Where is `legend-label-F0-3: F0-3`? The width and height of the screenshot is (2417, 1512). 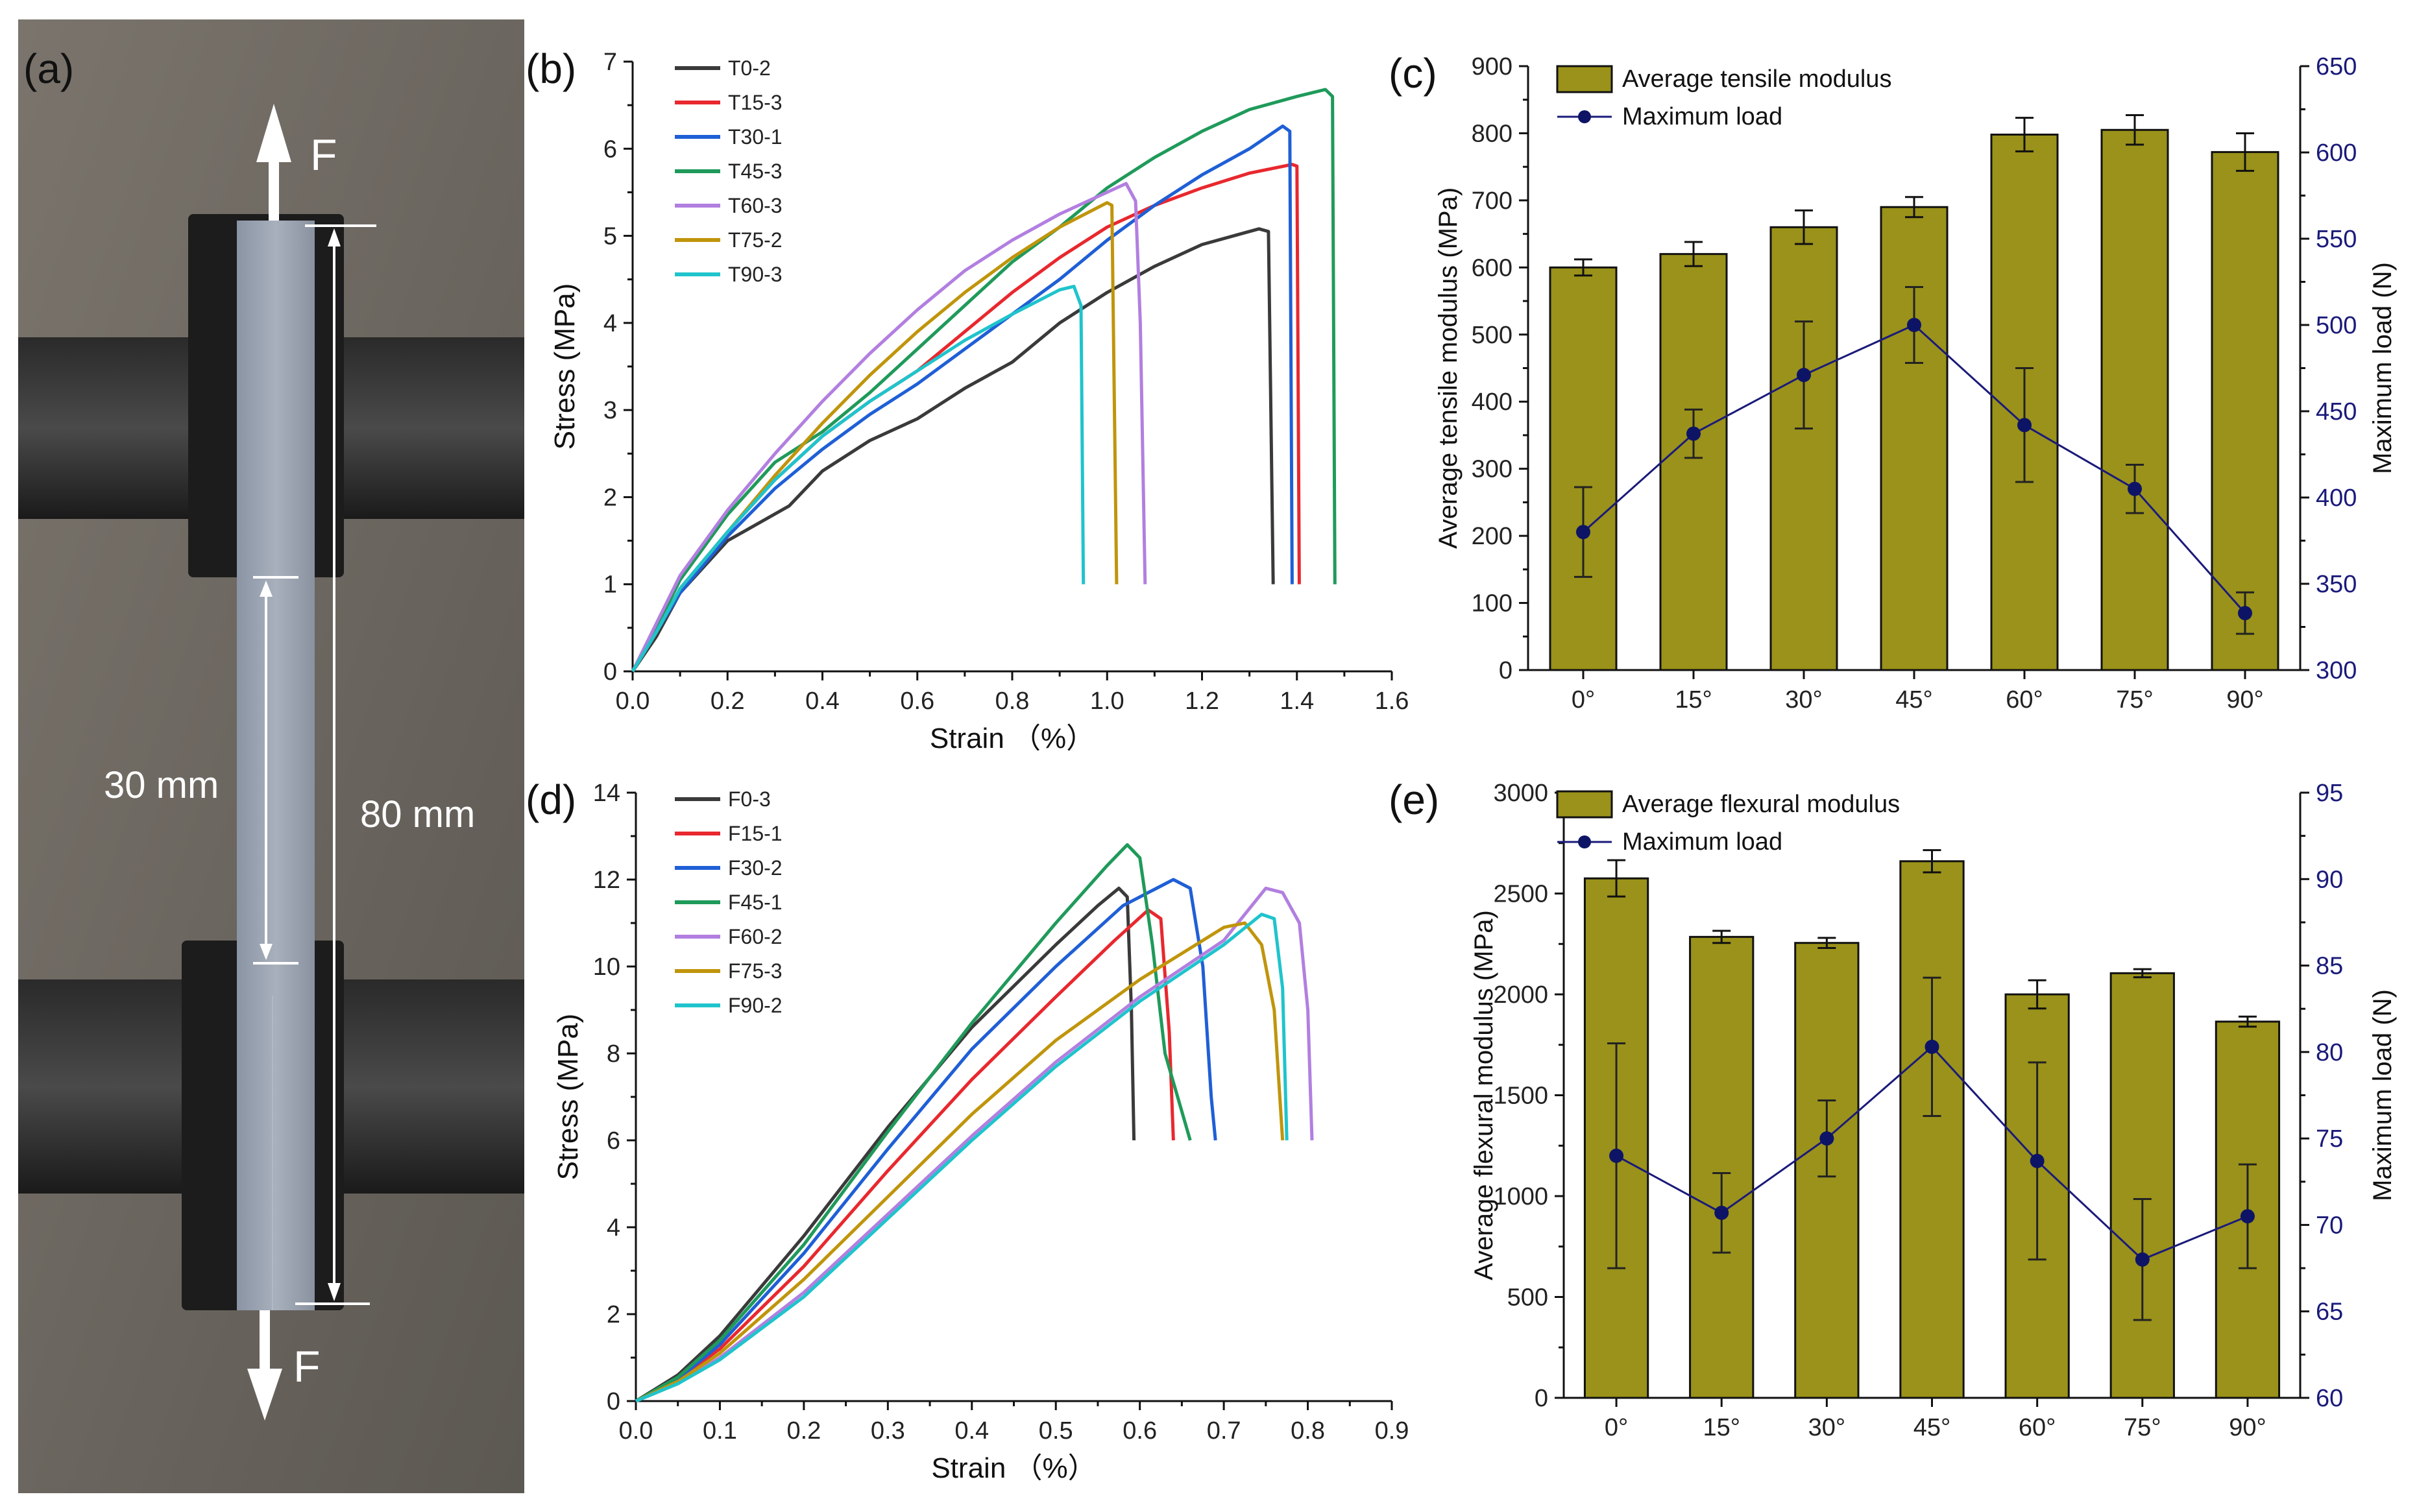
legend-label-F0-3: F0-3 is located at coordinates (749, 799).